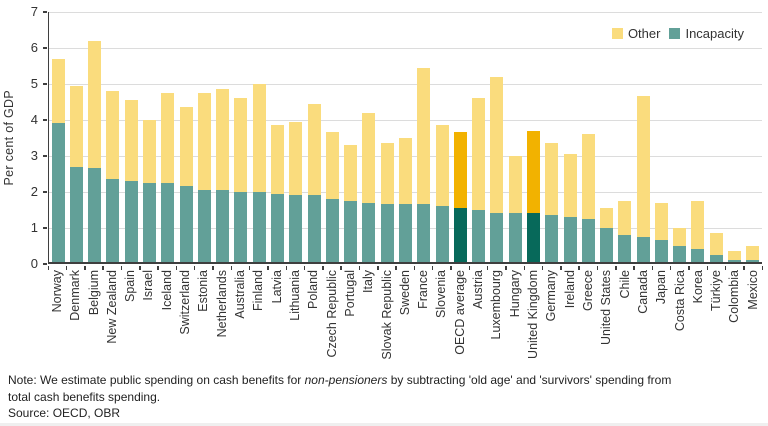 Image resolution: width=768 pixels, height=426 pixels. I want to click on legend-swatch-incapacity-icon, so click(675, 33).